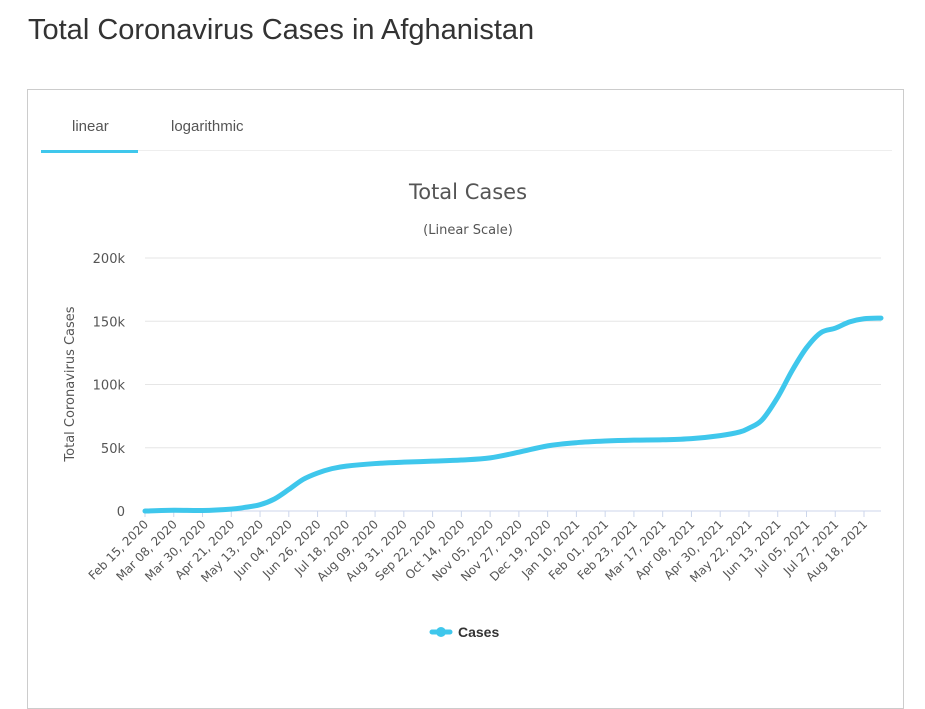  What do you see at coordinates (121, 512) in the screenshot?
I see `y-tick-label: 0` at bounding box center [121, 512].